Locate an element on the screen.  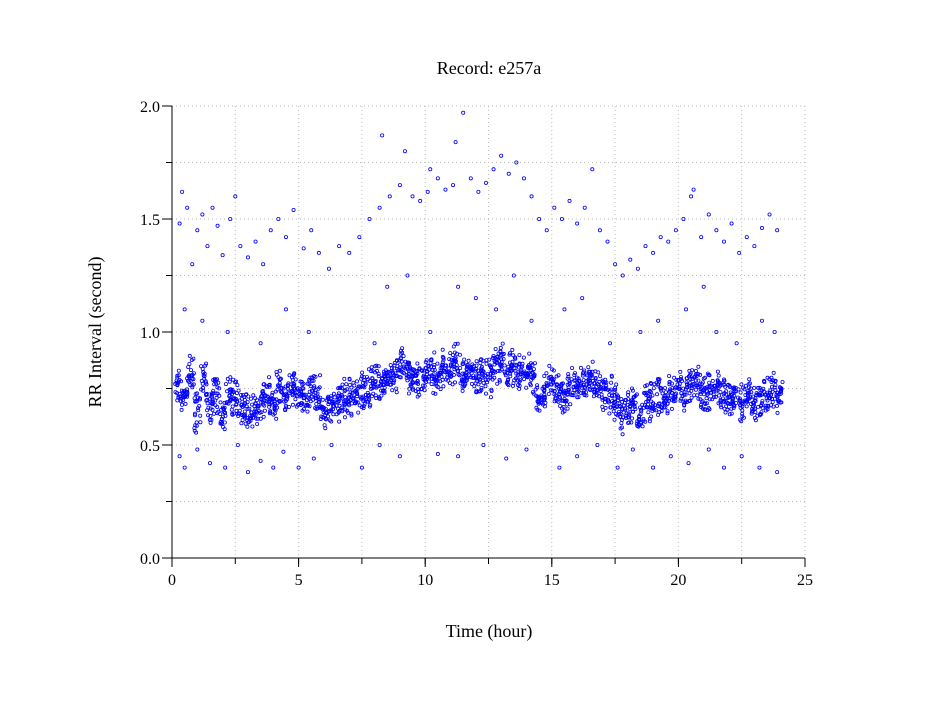
x-tick-label: 25 is located at coordinates (805, 580).